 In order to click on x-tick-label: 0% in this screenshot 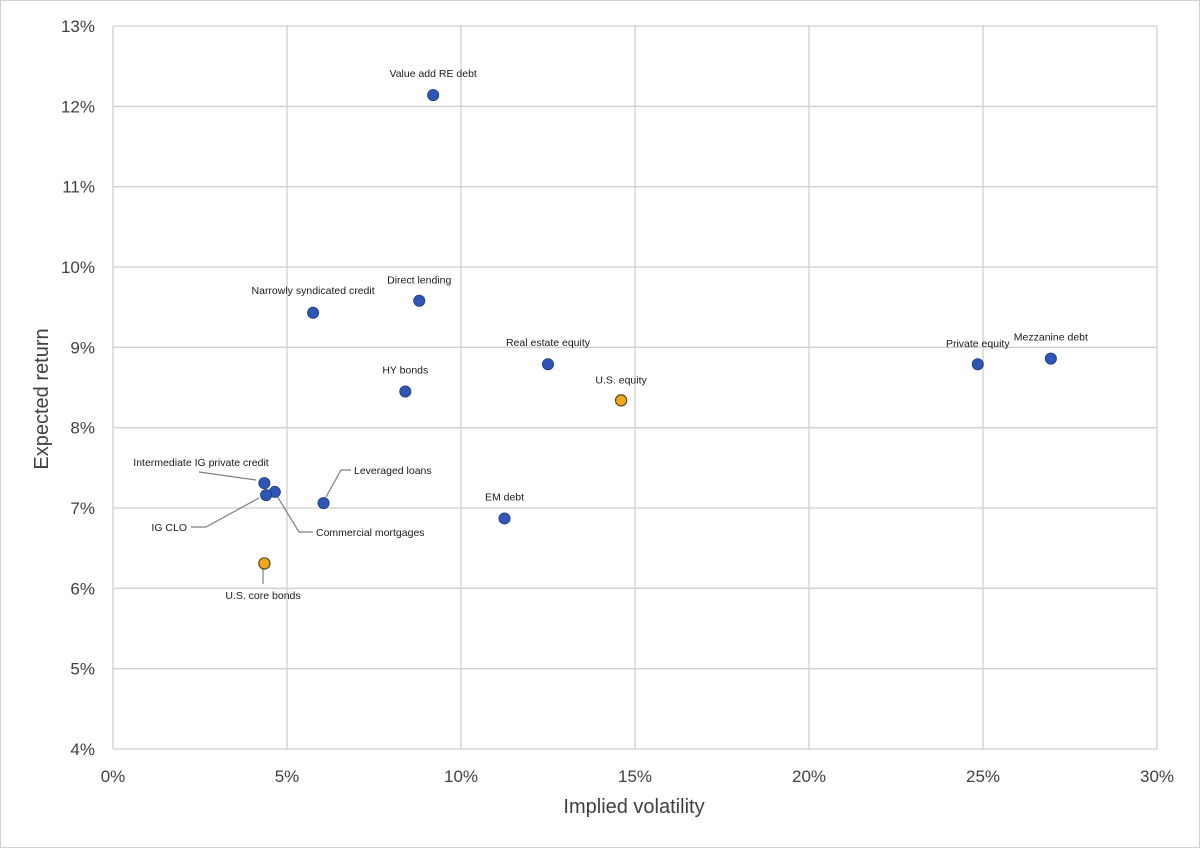, I will do `click(113, 776)`.